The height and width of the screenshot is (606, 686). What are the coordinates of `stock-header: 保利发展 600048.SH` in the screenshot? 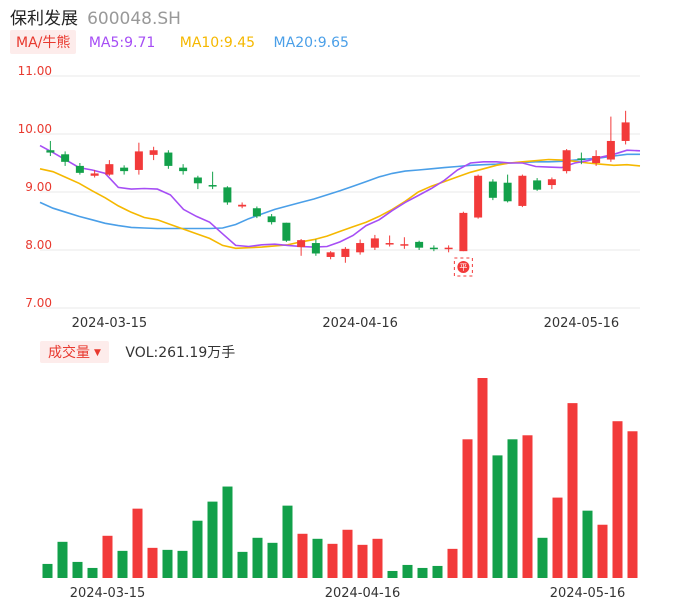 It's located at (95, 16).